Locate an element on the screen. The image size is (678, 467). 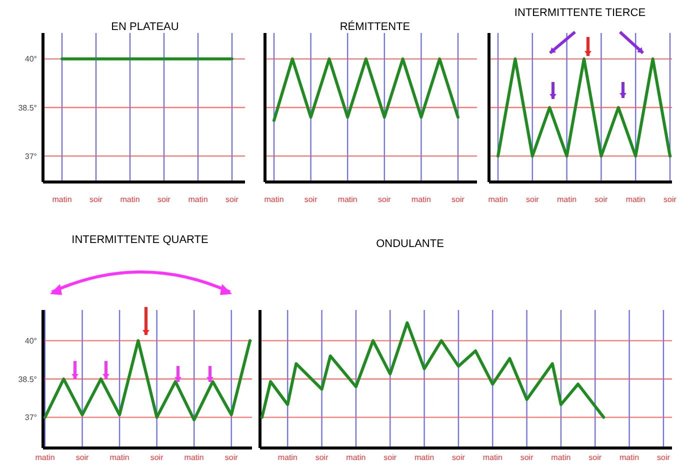
chart-title: EN PLATEAU is located at coordinates (145, 27).